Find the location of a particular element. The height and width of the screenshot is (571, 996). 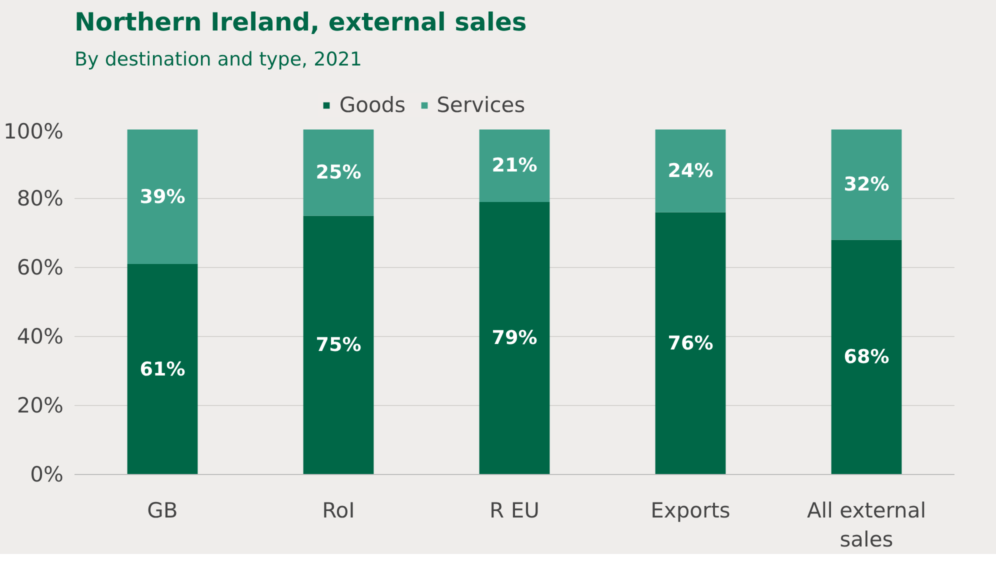

legend-label: Services is located at coordinates (481, 105).